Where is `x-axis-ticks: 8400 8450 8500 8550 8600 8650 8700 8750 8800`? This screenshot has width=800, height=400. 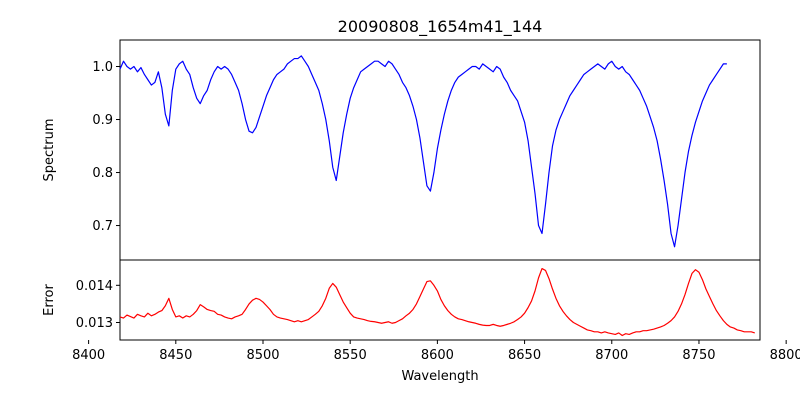 x-axis-ticks: 8400 8450 8500 8550 8600 8650 8700 8750 8800 is located at coordinates (436, 351).